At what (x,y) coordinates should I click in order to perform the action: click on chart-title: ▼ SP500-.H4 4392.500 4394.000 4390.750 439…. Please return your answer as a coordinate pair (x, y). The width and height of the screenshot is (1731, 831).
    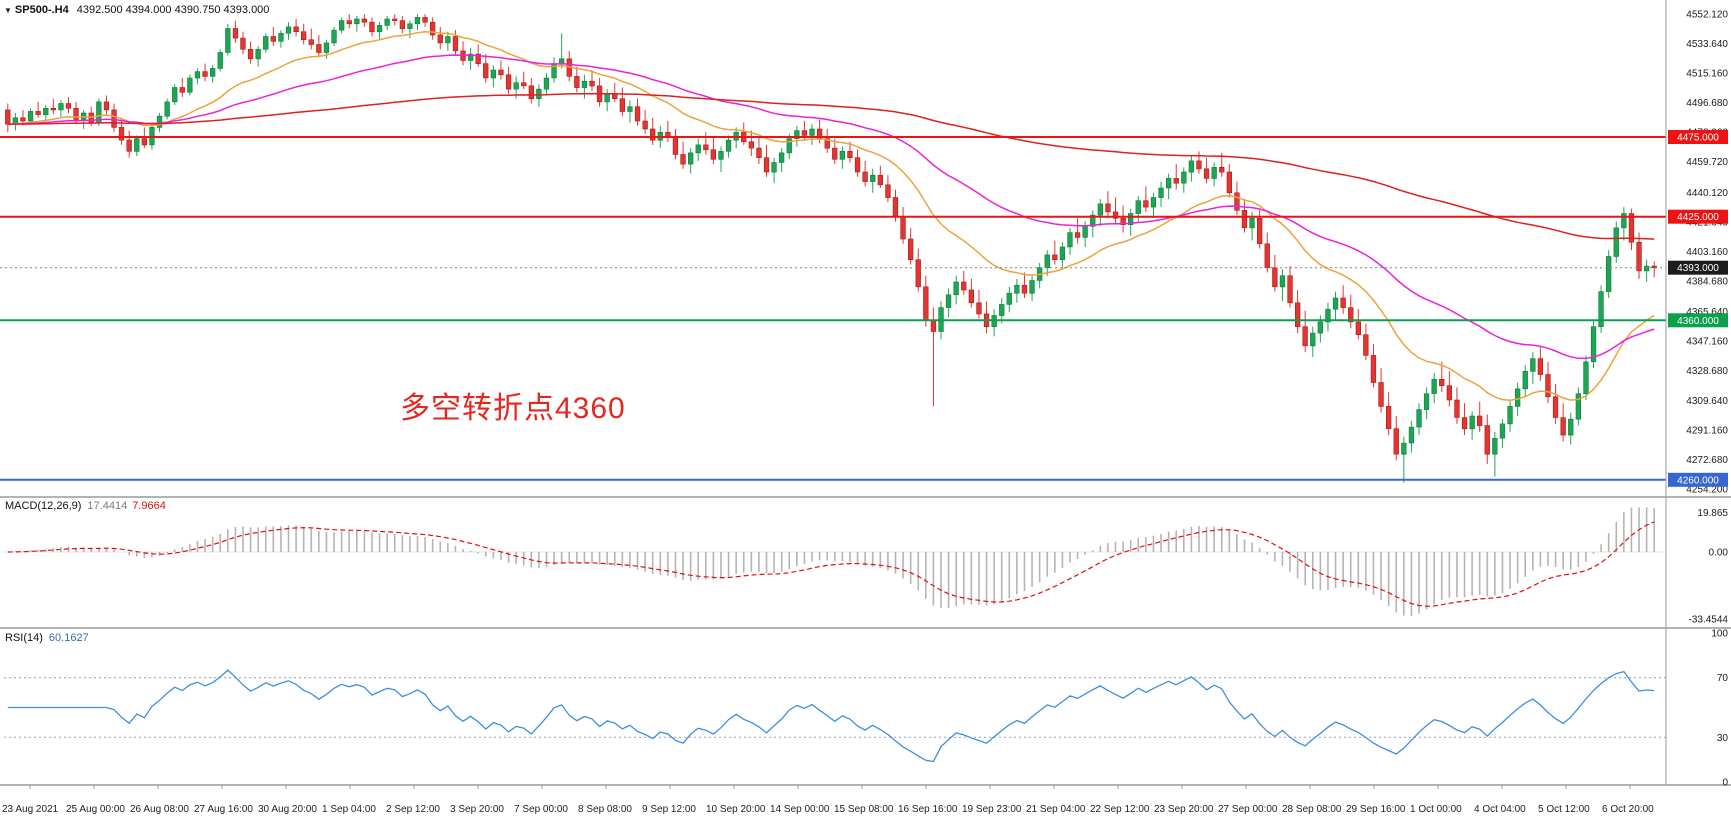
    Looking at the image, I should click on (136, 10).